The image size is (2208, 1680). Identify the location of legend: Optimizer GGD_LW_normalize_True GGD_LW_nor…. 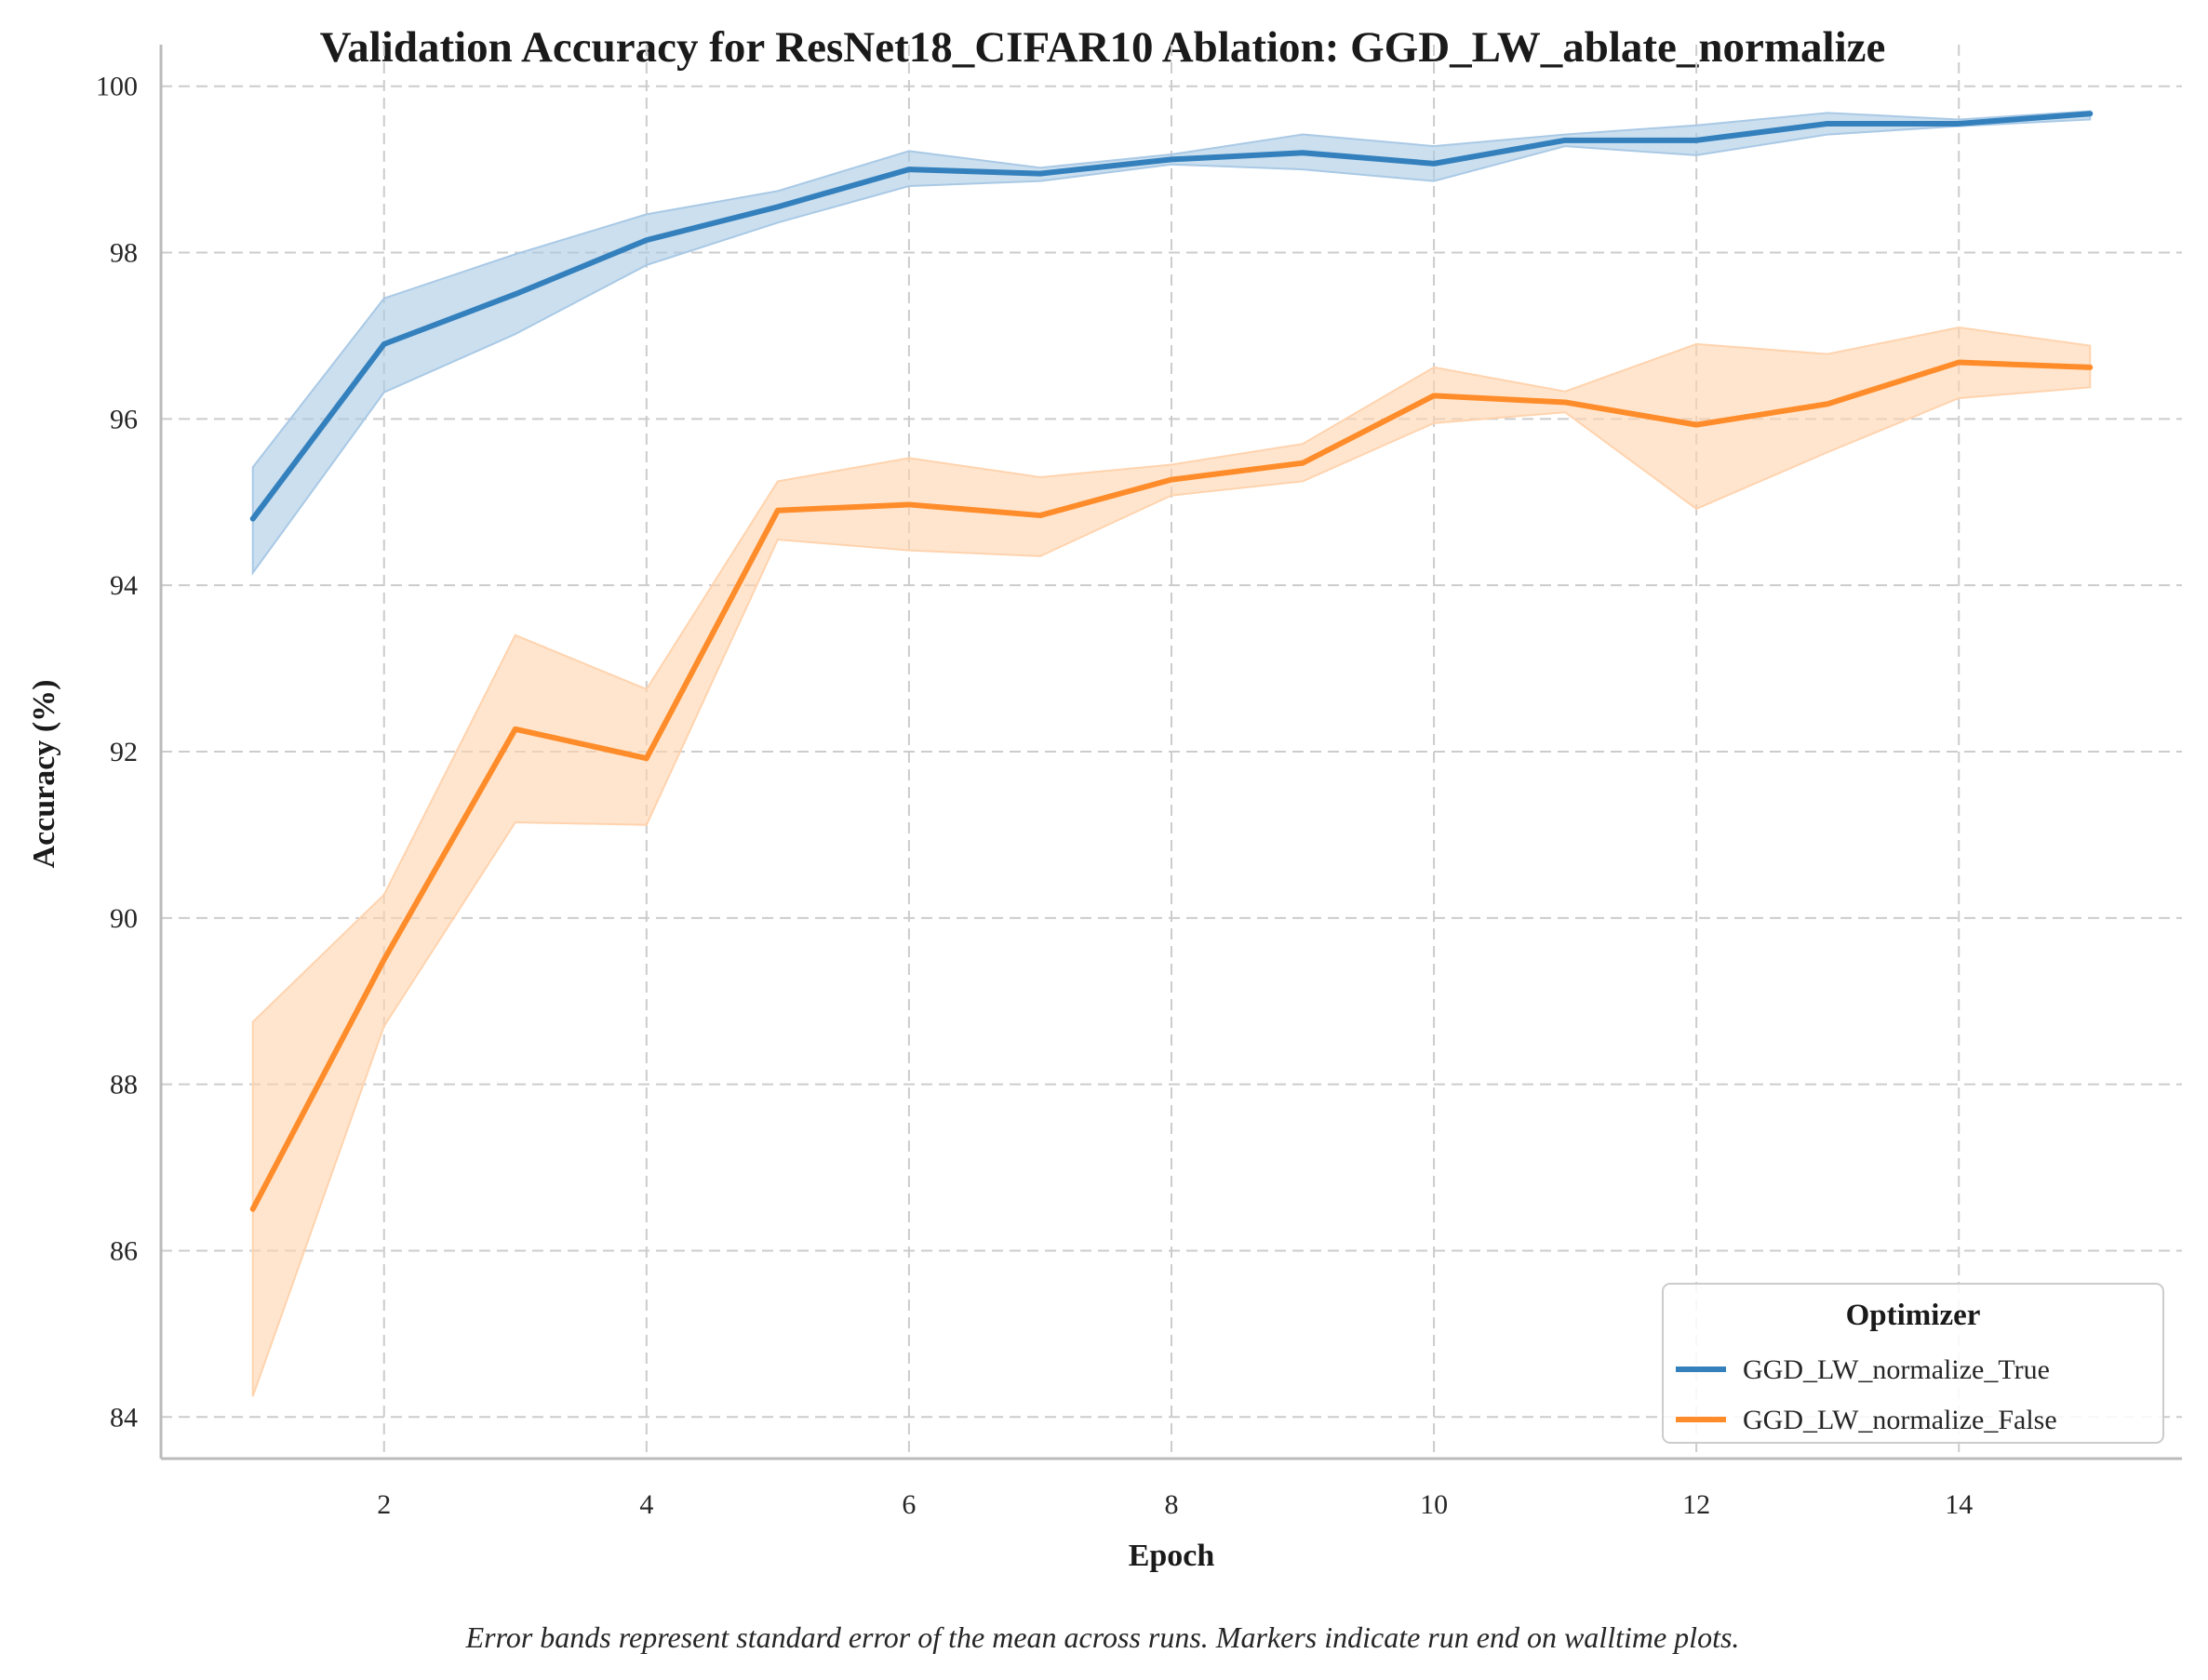
(1913, 1363).